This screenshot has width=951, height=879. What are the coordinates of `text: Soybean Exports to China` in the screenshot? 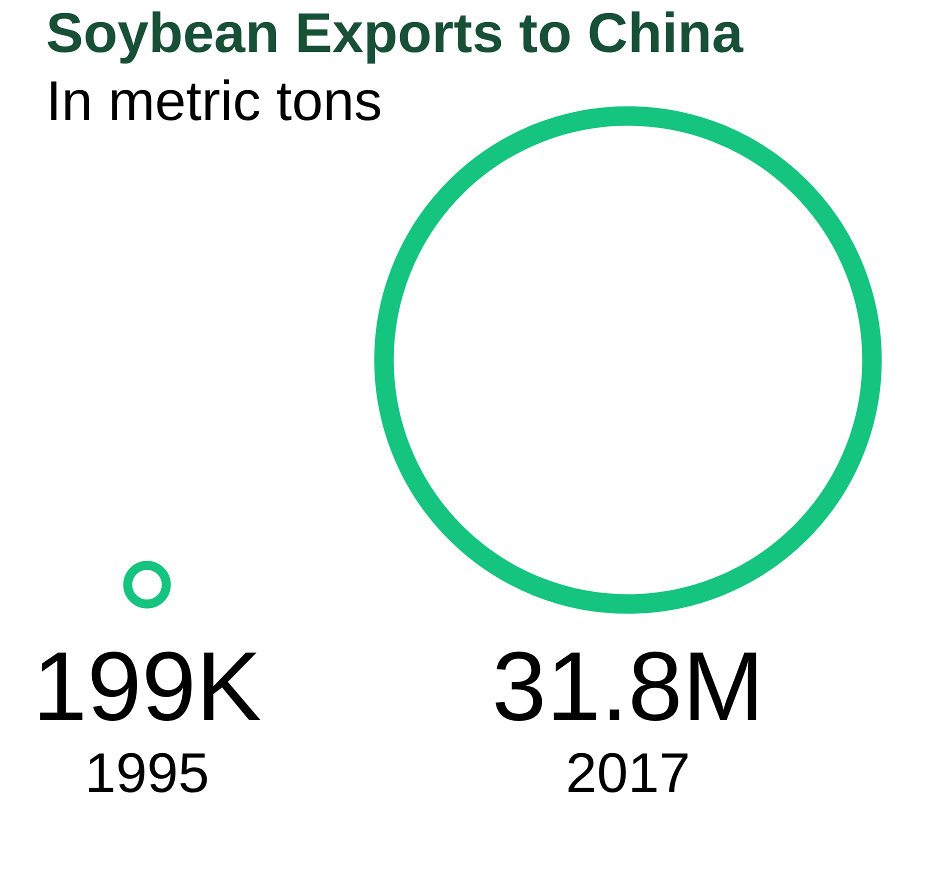 It's located at (394, 33).